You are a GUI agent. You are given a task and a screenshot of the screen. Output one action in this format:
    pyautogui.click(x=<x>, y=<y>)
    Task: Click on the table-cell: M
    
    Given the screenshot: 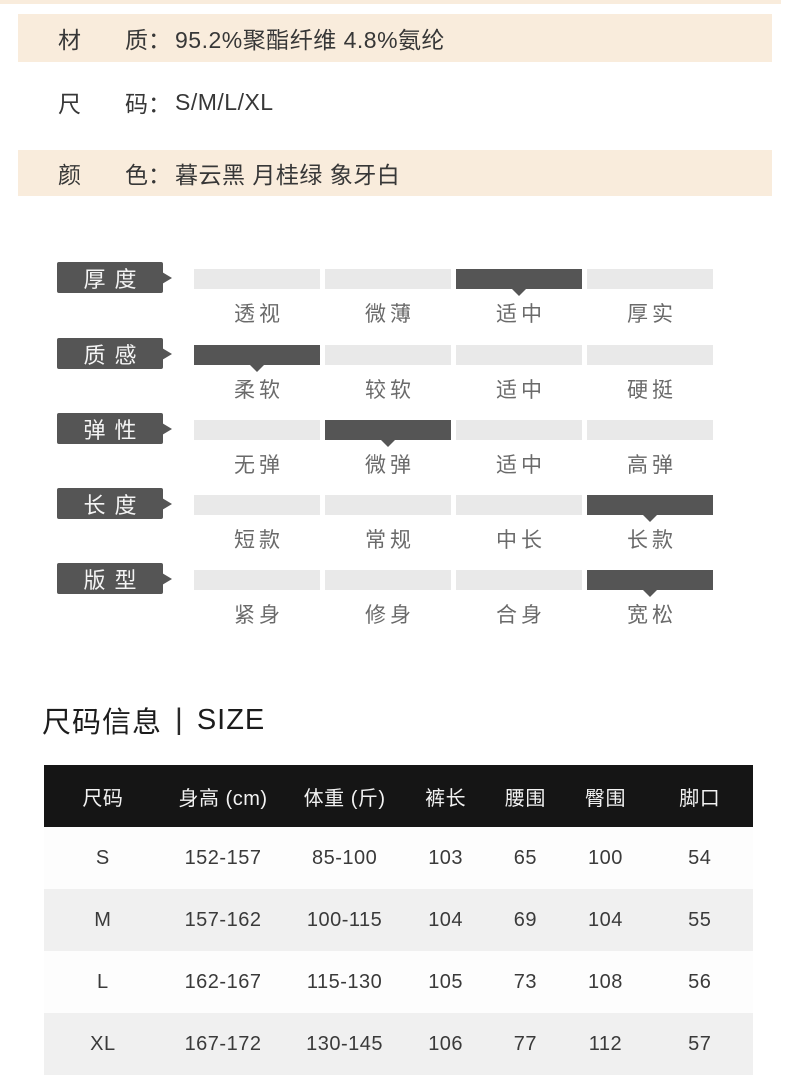 What is the action you would take?
    pyautogui.click(x=103, y=919)
    